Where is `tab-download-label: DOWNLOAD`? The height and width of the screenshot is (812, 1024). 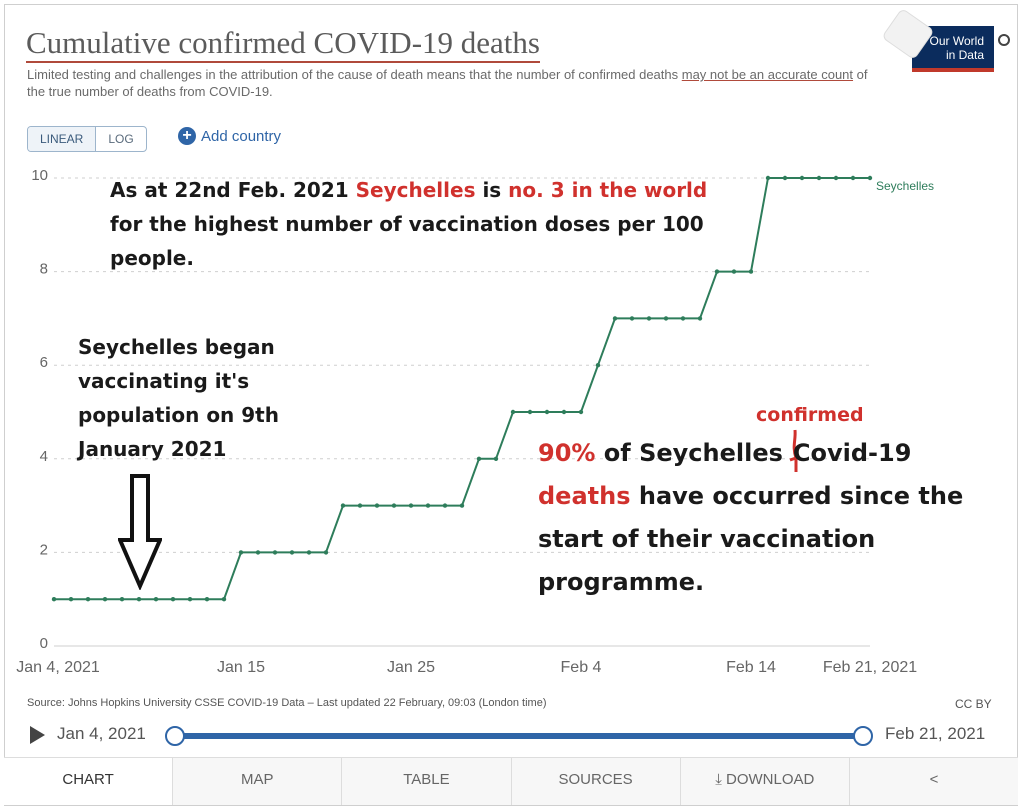 tab-download-label: DOWNLOAD is located at coordinates (770, 779).